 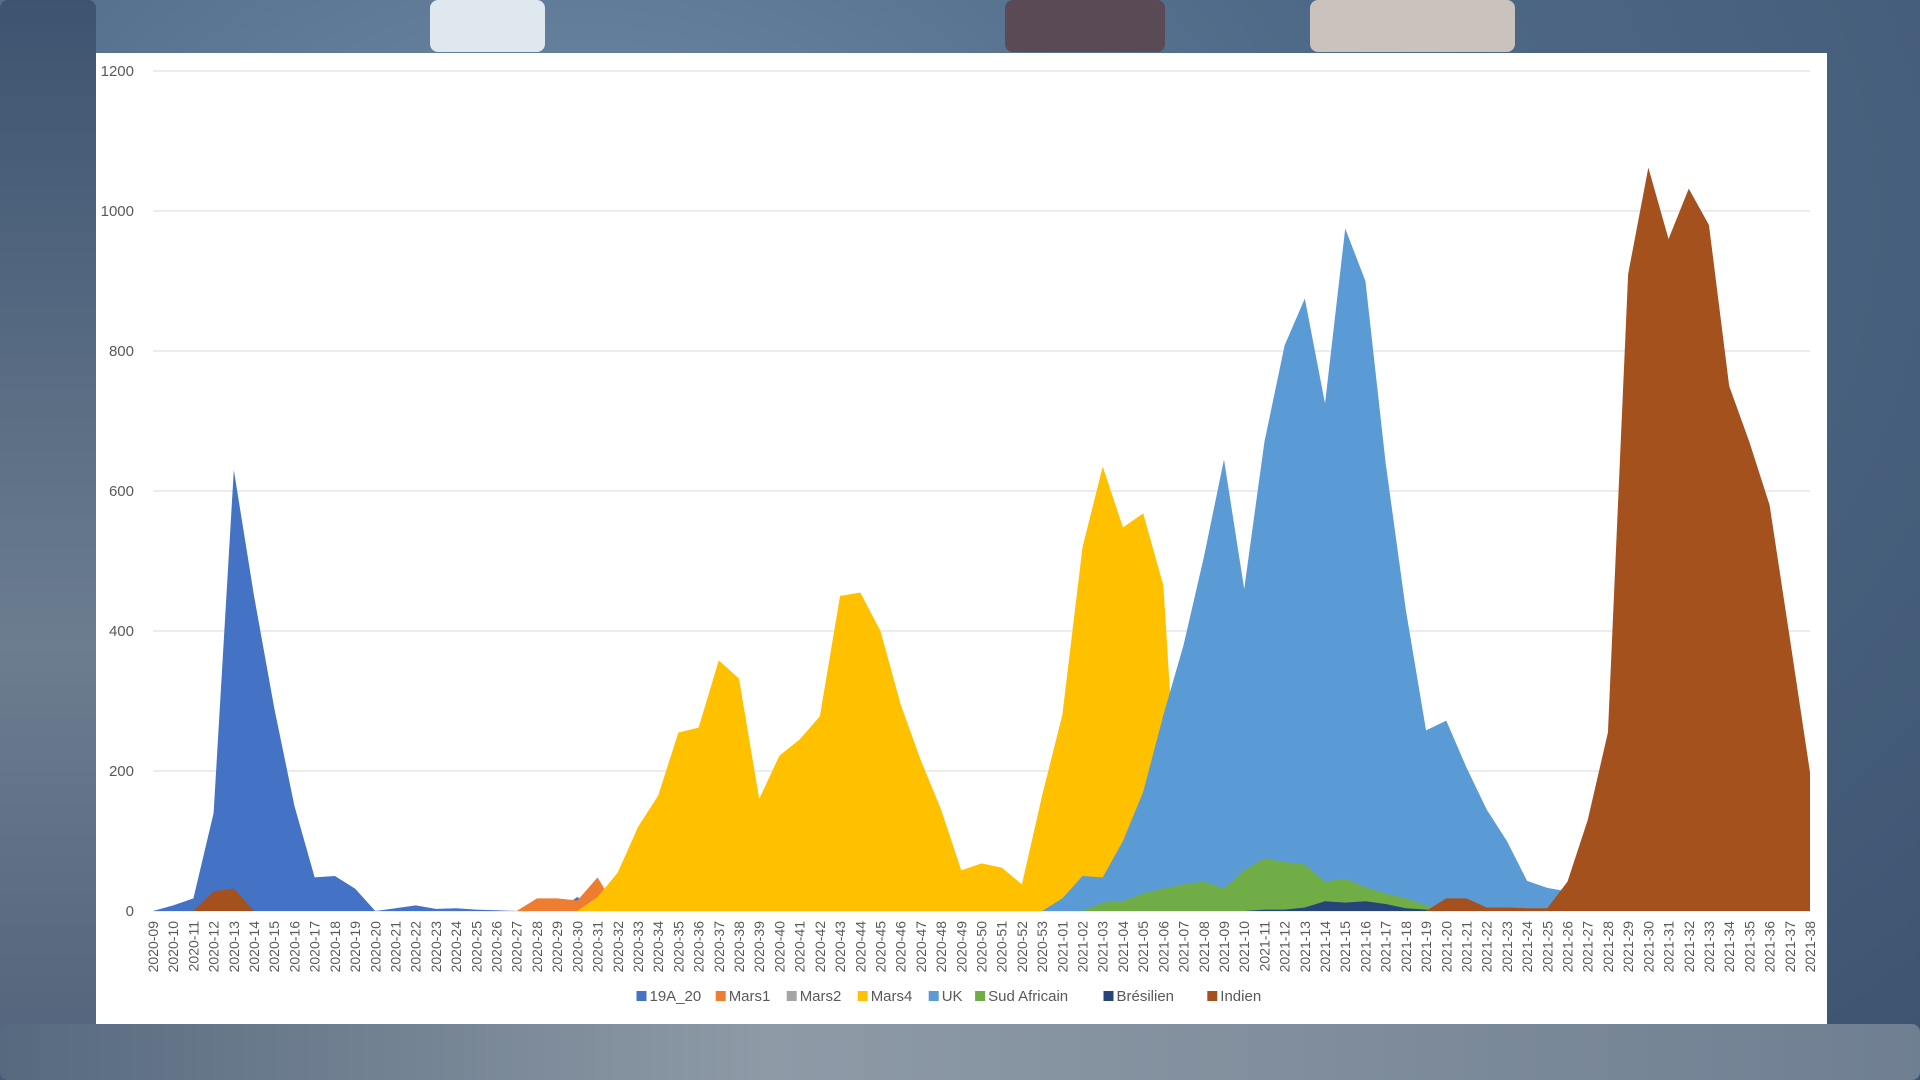 I want to click on x-tick-label: 2020-37, so click(x=719, y=947).